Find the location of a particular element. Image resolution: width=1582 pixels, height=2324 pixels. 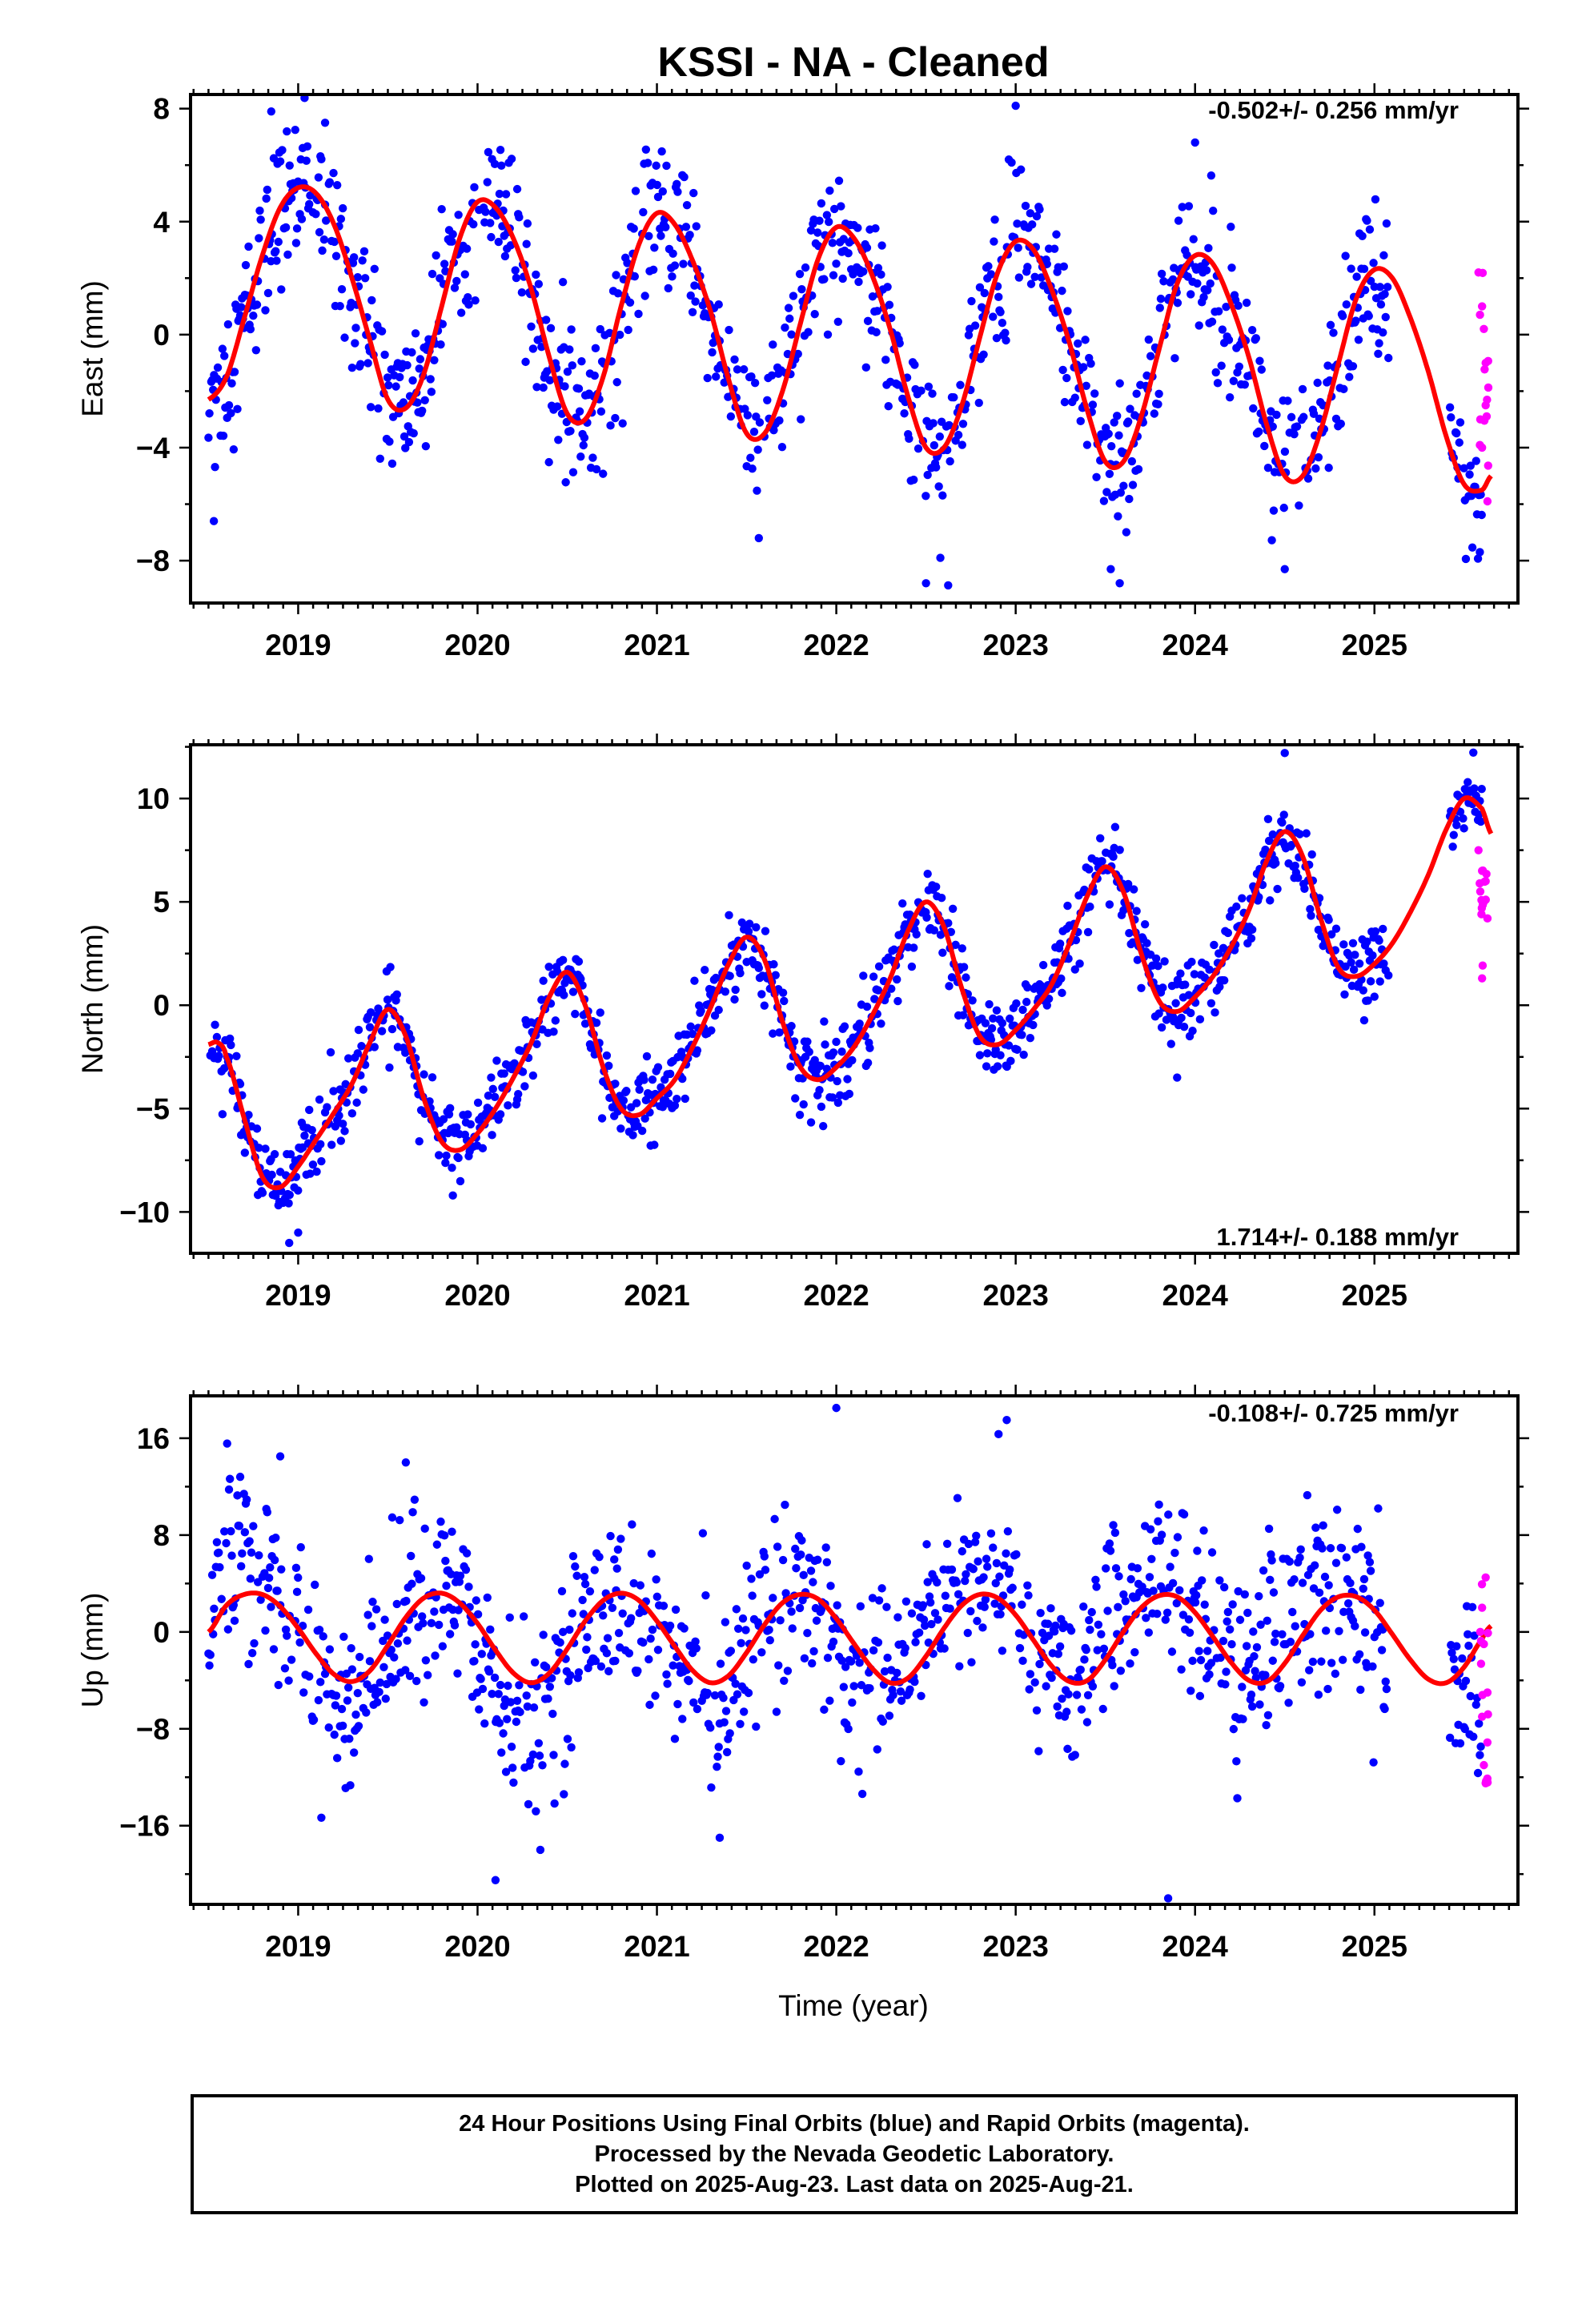

rapid-orbit-point is located at coordinates (1480, 1632).